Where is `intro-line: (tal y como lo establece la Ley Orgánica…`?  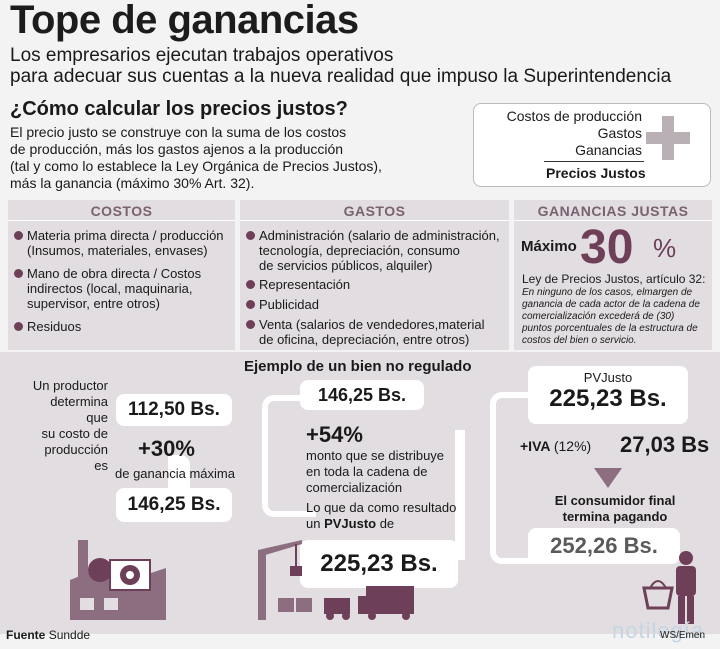 intro-line: (tal y como lo establece la Ley Orgánica… is located at coordinates (196, 166).